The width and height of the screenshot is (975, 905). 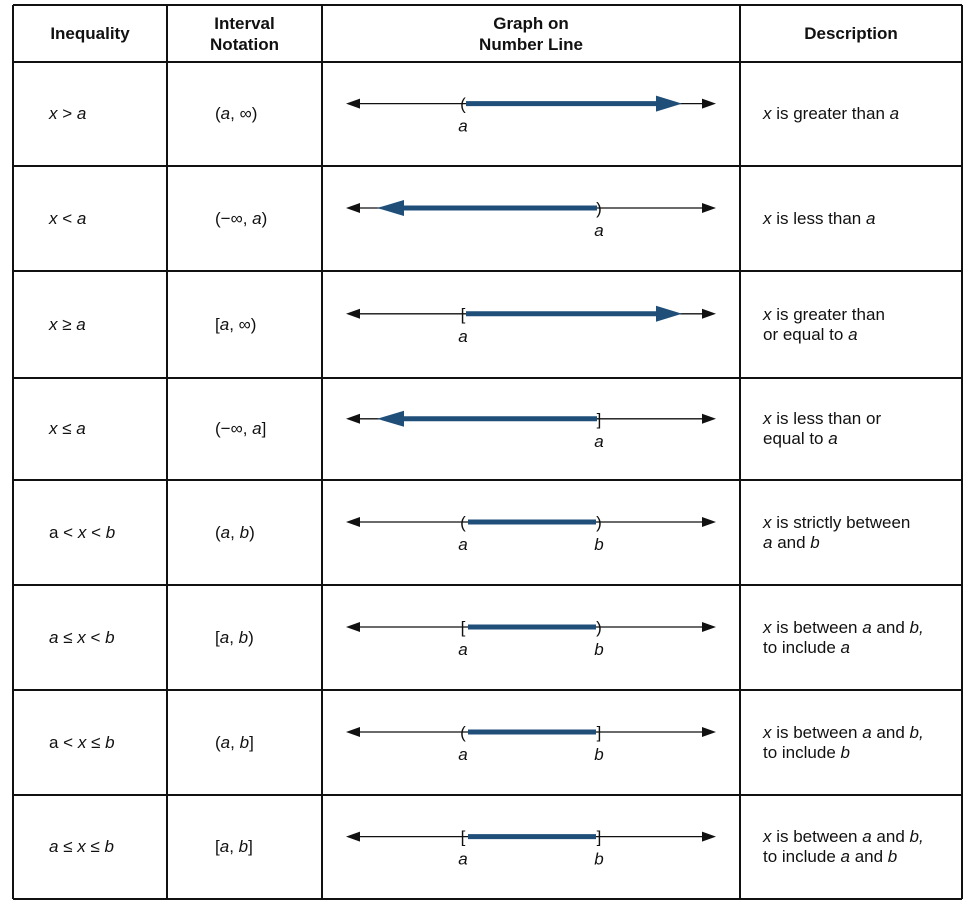 I want to click on text: x > a, so click(x=67, y=114).